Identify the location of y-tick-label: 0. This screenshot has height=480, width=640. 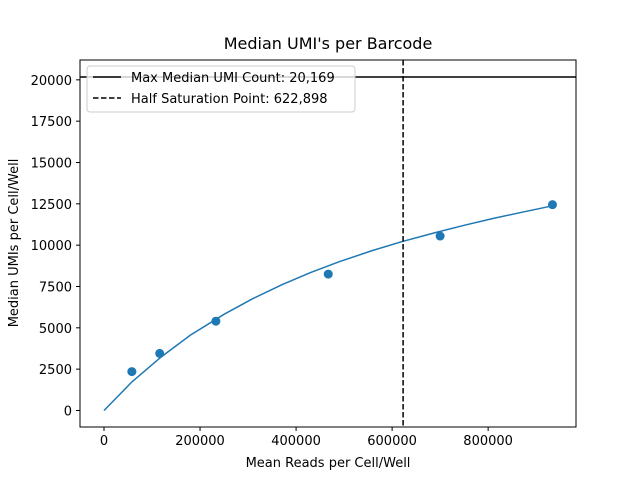
(68, 411).